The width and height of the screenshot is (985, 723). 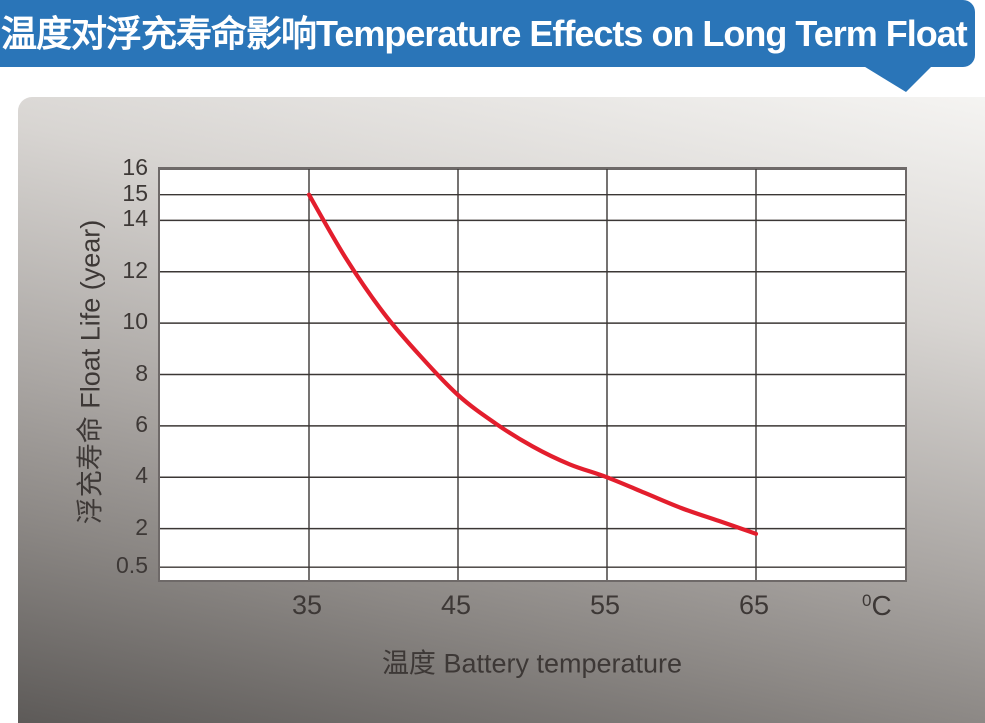 What do you see at coordinates (754, 605) in the screenshot?
I see `x-tick-label: 65` at bounding box center [754, 605].